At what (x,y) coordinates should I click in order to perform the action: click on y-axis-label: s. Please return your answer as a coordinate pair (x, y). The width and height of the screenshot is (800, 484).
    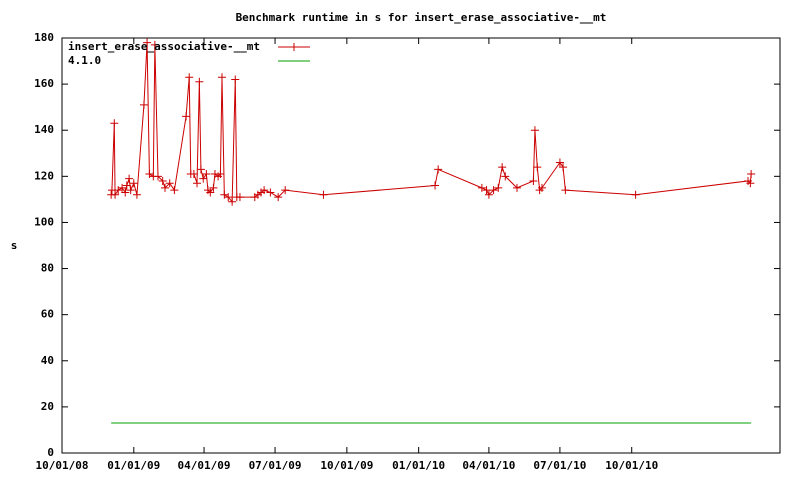
    Looking at the image, I should click on (14, 245).